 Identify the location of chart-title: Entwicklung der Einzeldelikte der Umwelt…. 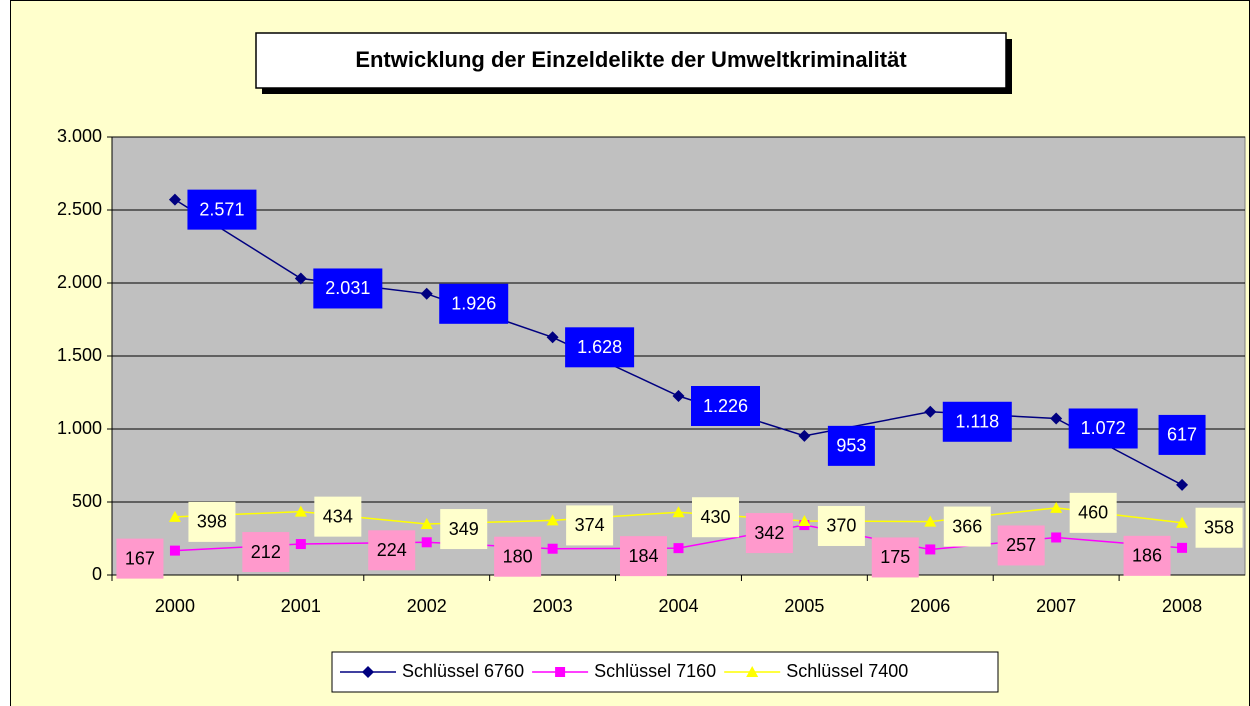
(631, 59).